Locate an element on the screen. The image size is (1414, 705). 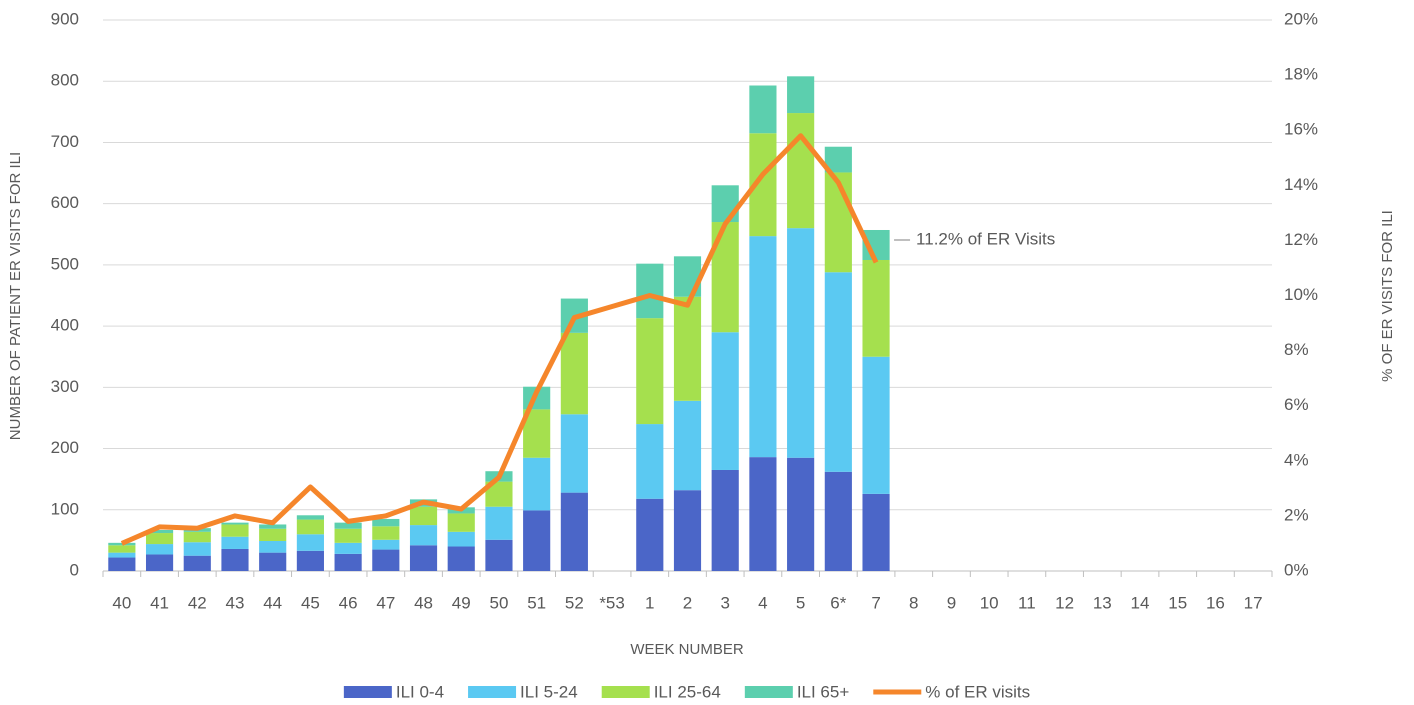
x-tick-label: 11 is located at coordinates (1027, 602).